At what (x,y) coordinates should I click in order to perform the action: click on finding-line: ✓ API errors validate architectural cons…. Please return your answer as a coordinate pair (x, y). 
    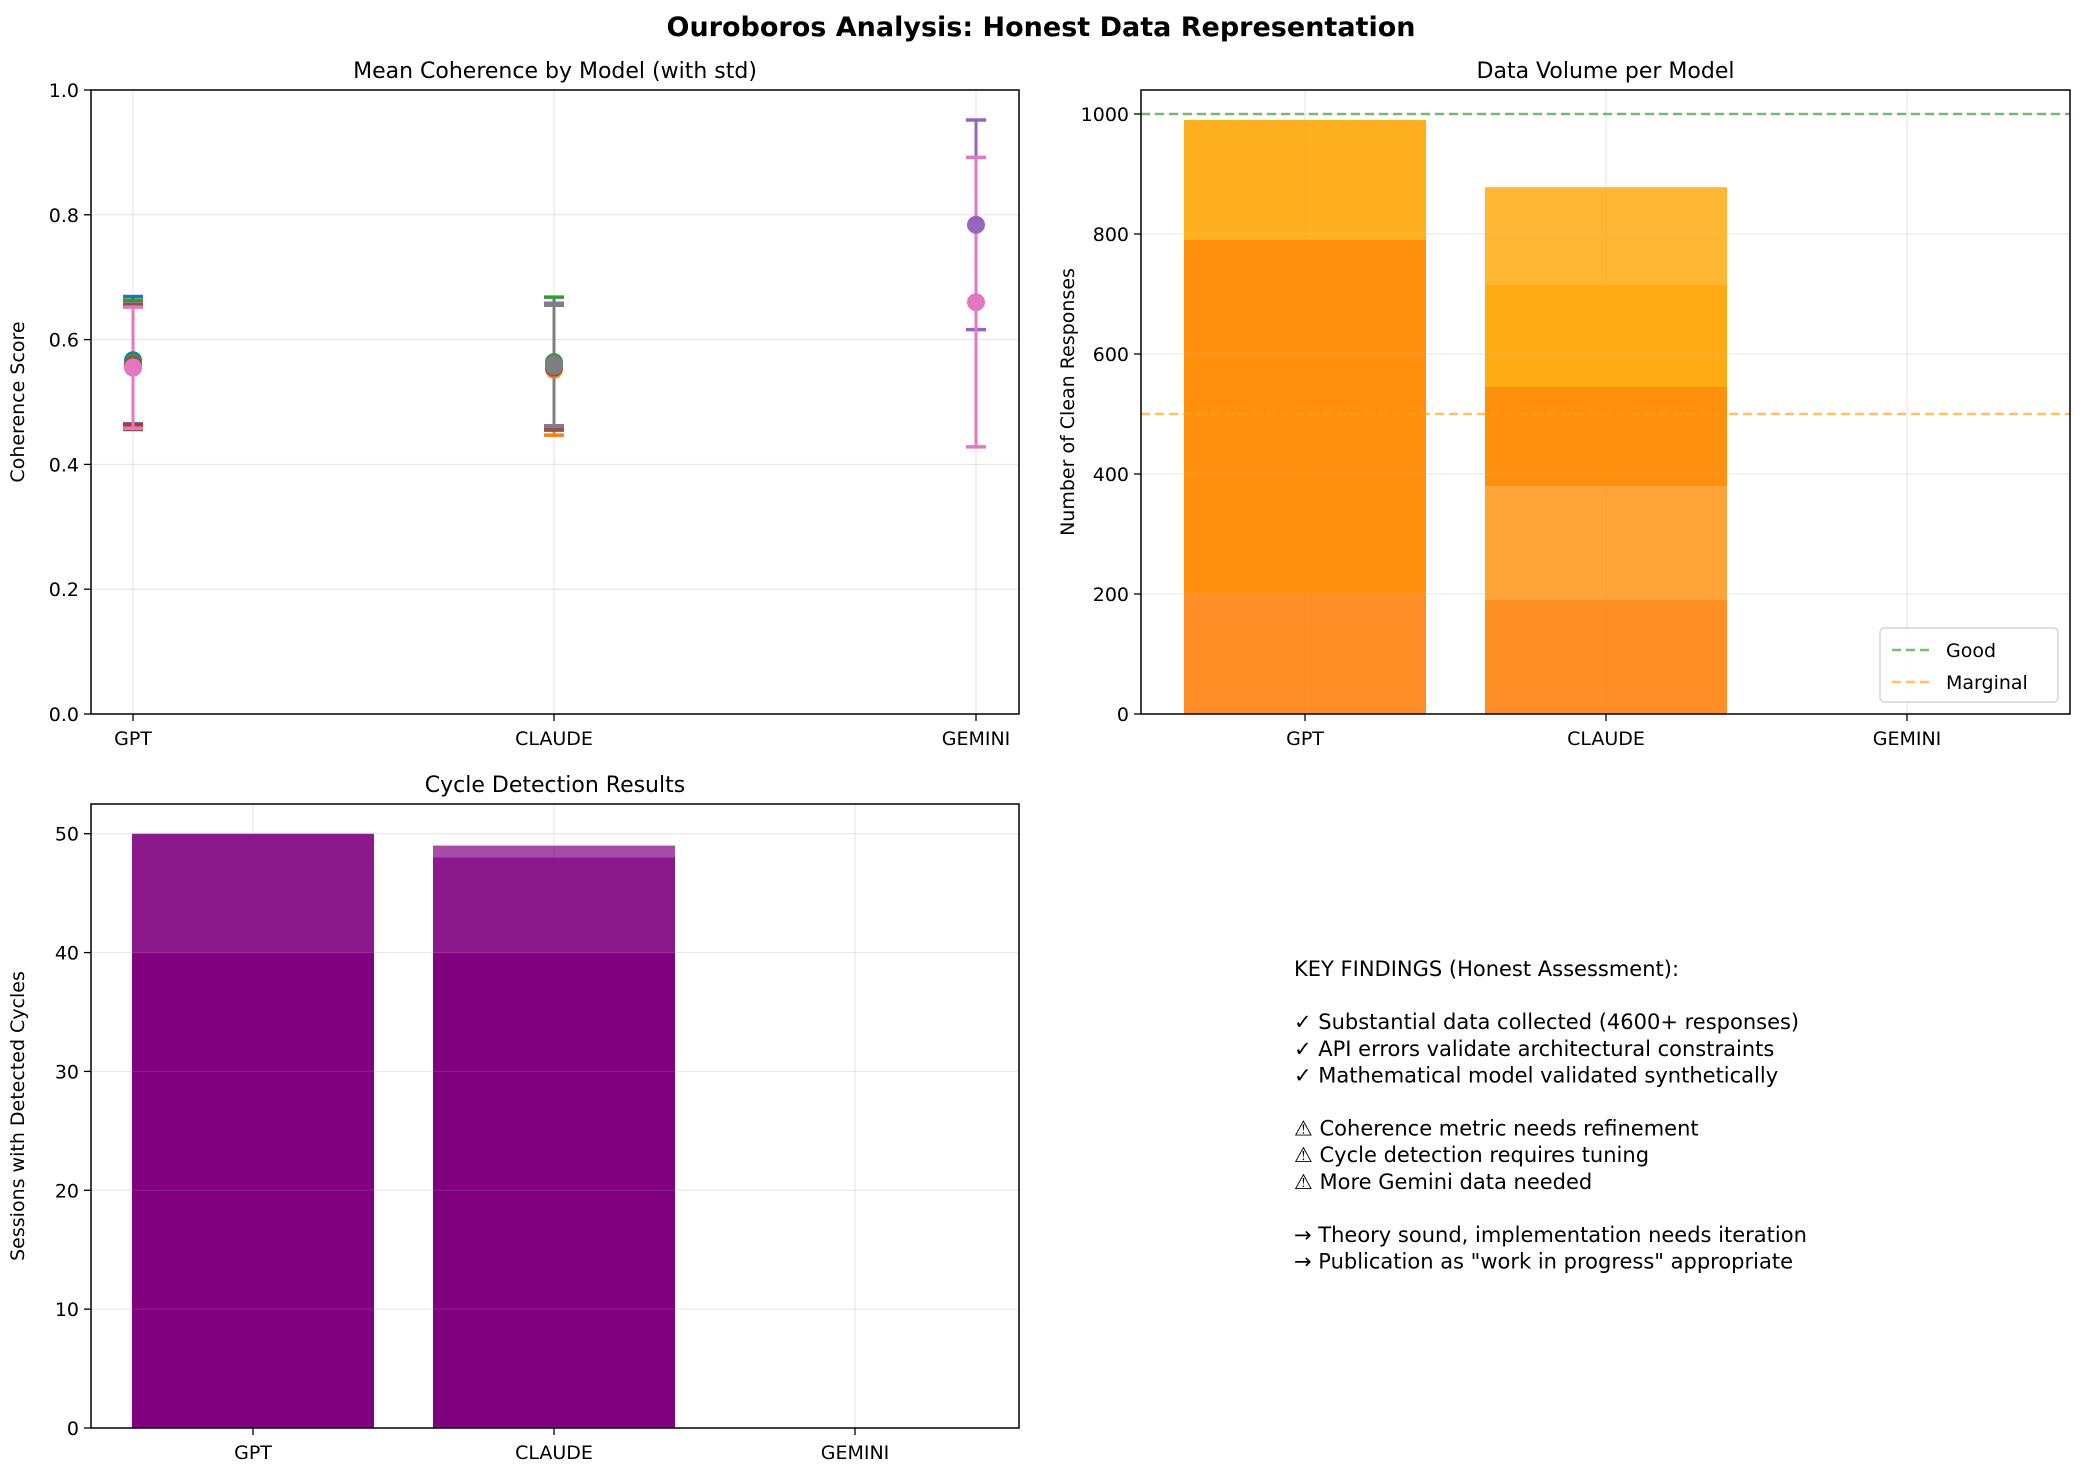
    Looking at the image, I should click on (1534, 1049).